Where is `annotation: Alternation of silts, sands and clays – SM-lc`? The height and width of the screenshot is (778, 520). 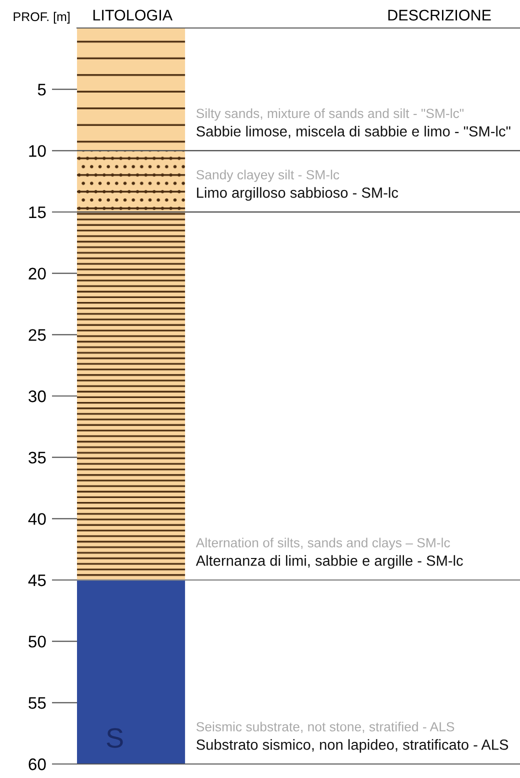 annotation: Alternation of silts, sands and clays – SM-lc is located at coordinates (323, 544).